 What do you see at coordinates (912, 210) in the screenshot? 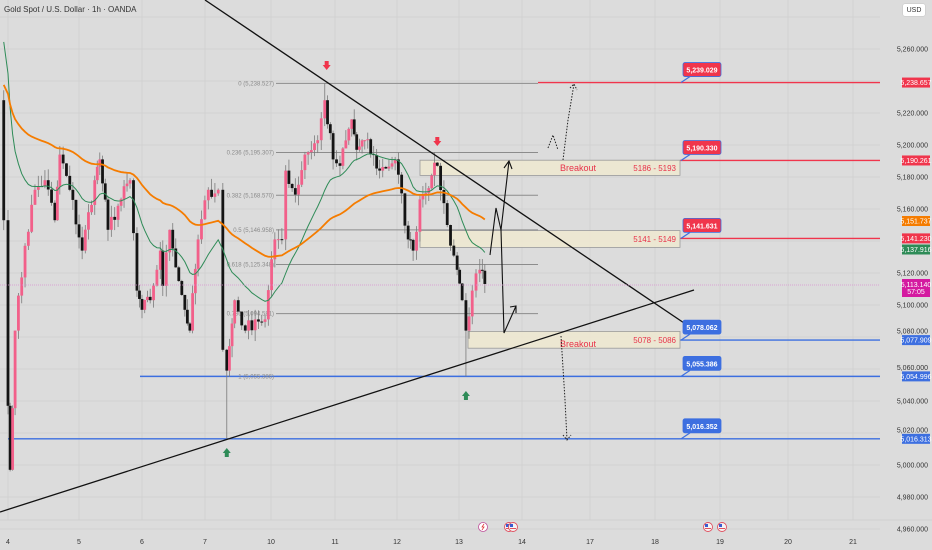
I see `price-tick-label: 5,160.000` at bounding box center [912, 210].